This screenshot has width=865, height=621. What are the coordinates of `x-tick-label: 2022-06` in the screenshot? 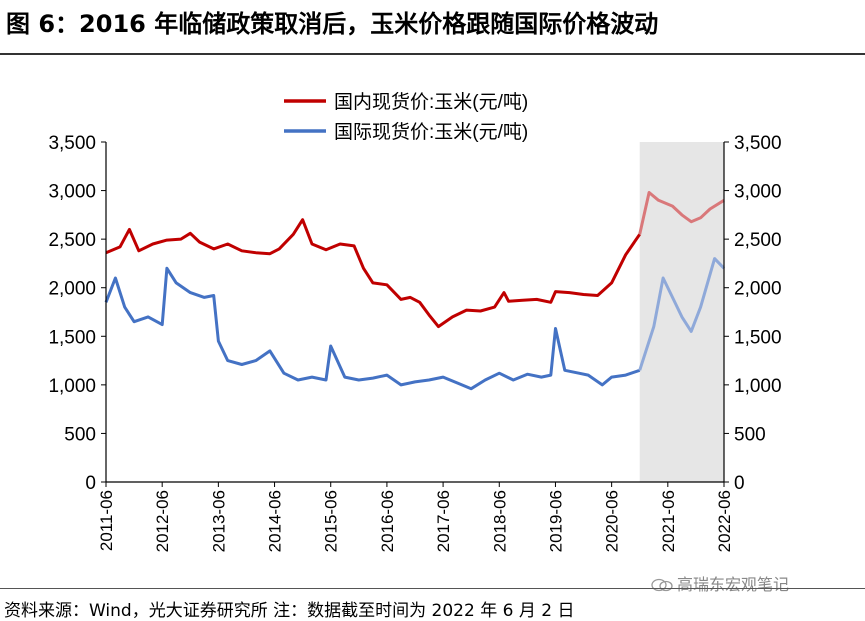 It's located at (724, 521).